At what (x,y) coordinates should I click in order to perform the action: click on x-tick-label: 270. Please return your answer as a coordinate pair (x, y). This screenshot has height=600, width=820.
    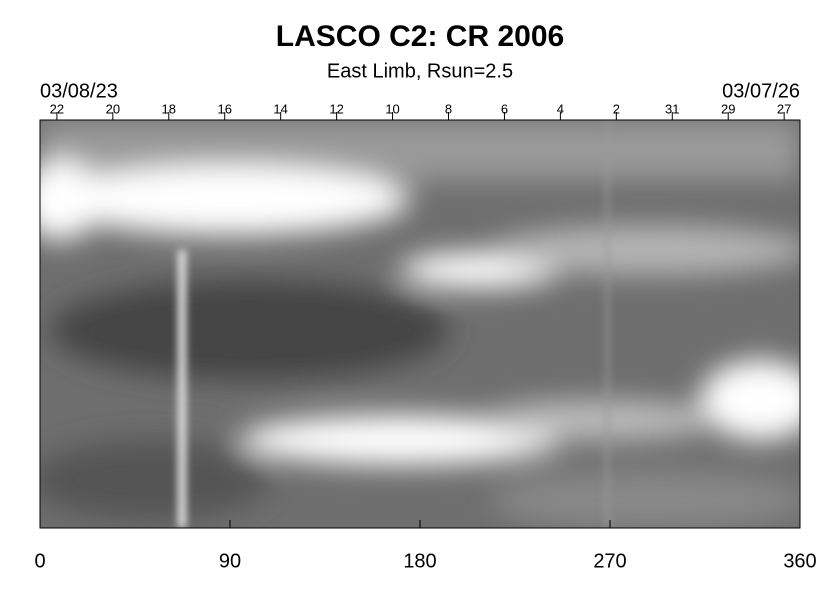
    Looking at the image, I should click on (609, 561).